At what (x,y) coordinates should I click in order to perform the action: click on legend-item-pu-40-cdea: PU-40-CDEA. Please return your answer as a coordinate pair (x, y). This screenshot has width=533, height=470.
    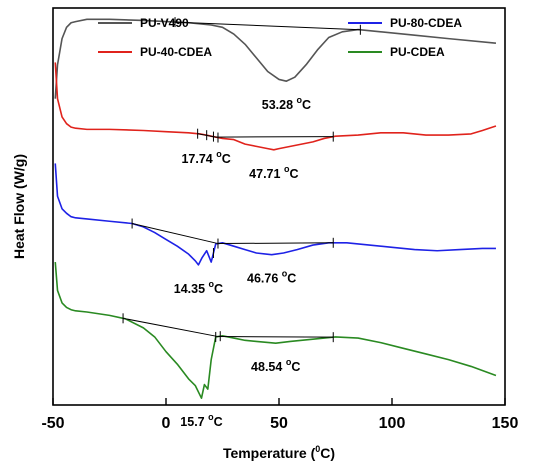
    Looking at the image, I should click on (155, 52).